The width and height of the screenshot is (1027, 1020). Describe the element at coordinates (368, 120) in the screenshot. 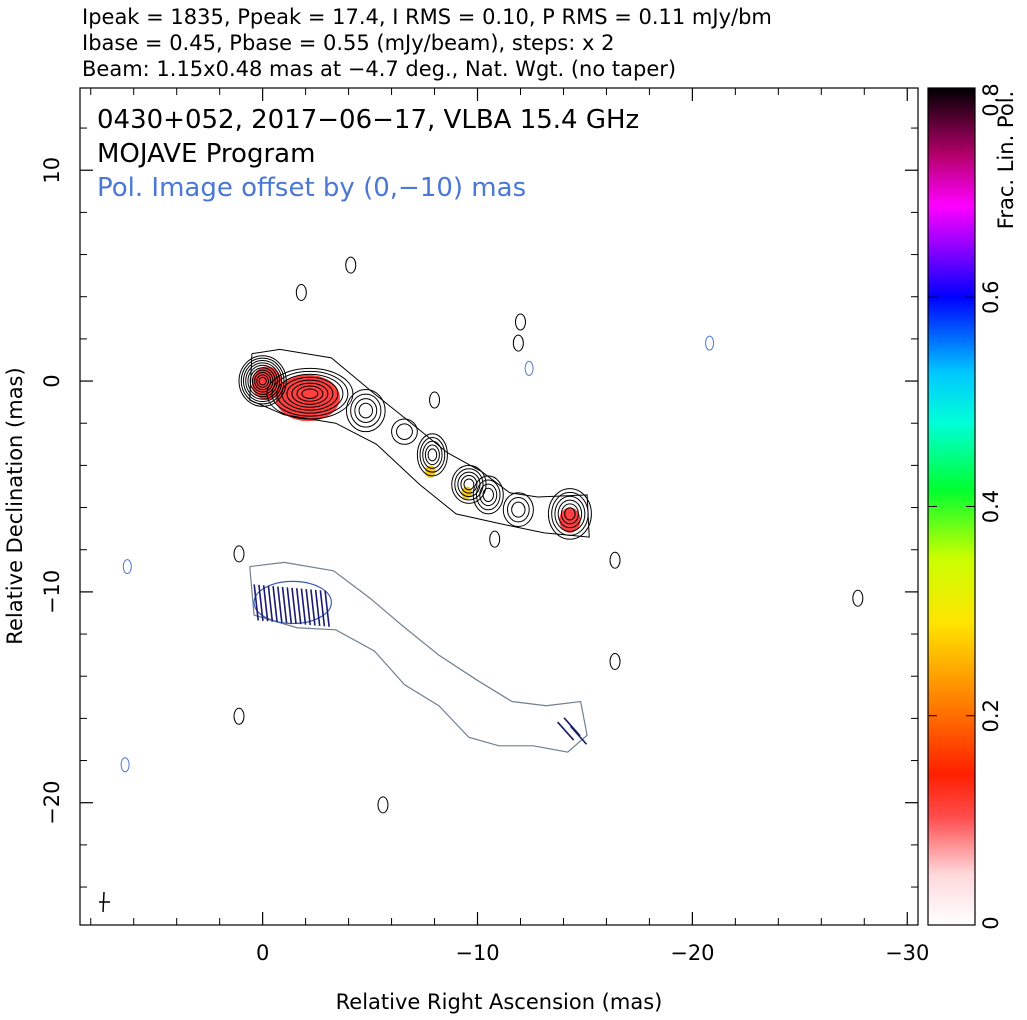

I see `source-label: 0430+052, 2017−06−17, VLBA 15.4 GHz` at that location.